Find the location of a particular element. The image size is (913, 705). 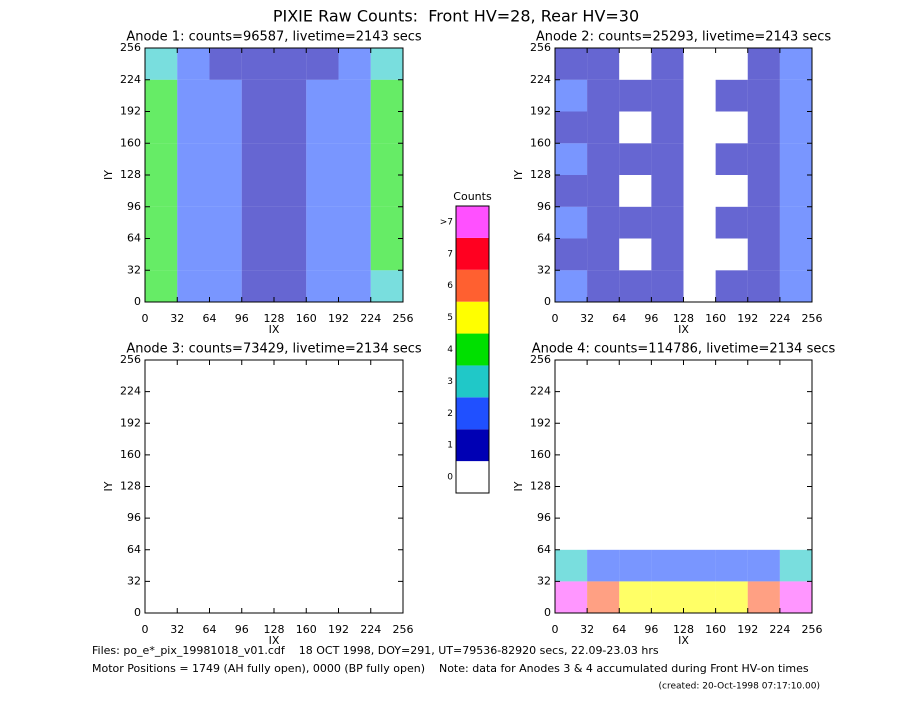

y-tick-label: 256 is located at coordinates (130, 359).